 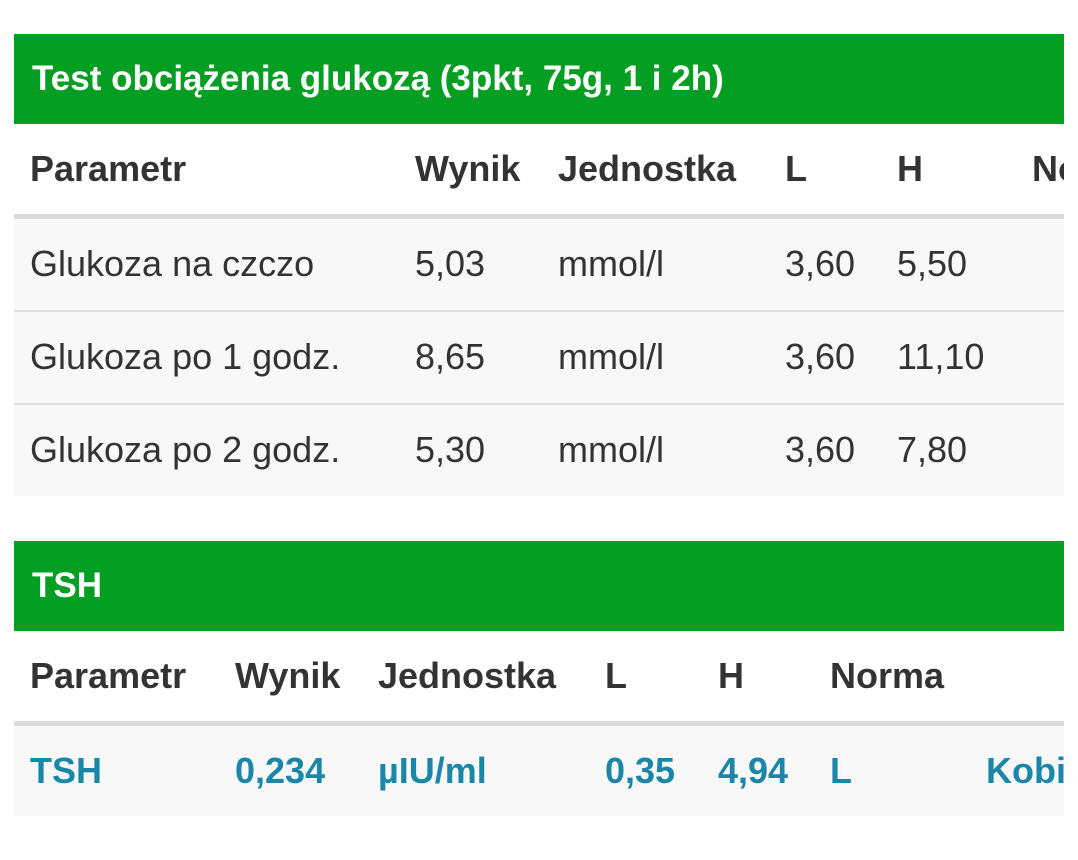 I want to click on cell-parametr: TSH, so click(x=66, y=770).